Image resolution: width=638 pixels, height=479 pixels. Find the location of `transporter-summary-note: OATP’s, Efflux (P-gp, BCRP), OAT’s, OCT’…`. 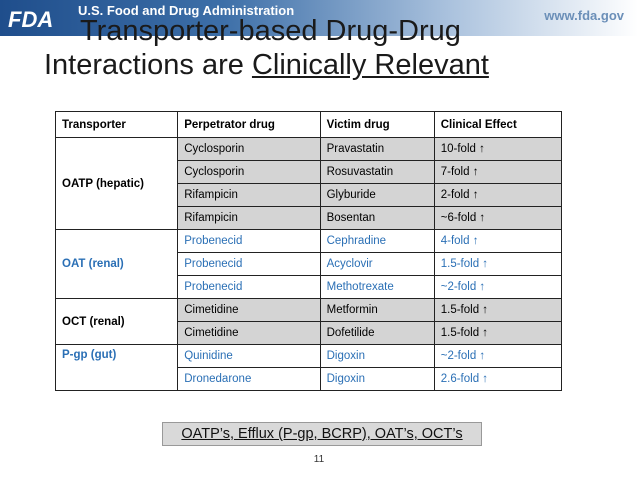

transporter-summary-note: OATP’s, Efflux (P-gp, BCRP), OAT’s, OCT’… is located at coordinates (322, 434).